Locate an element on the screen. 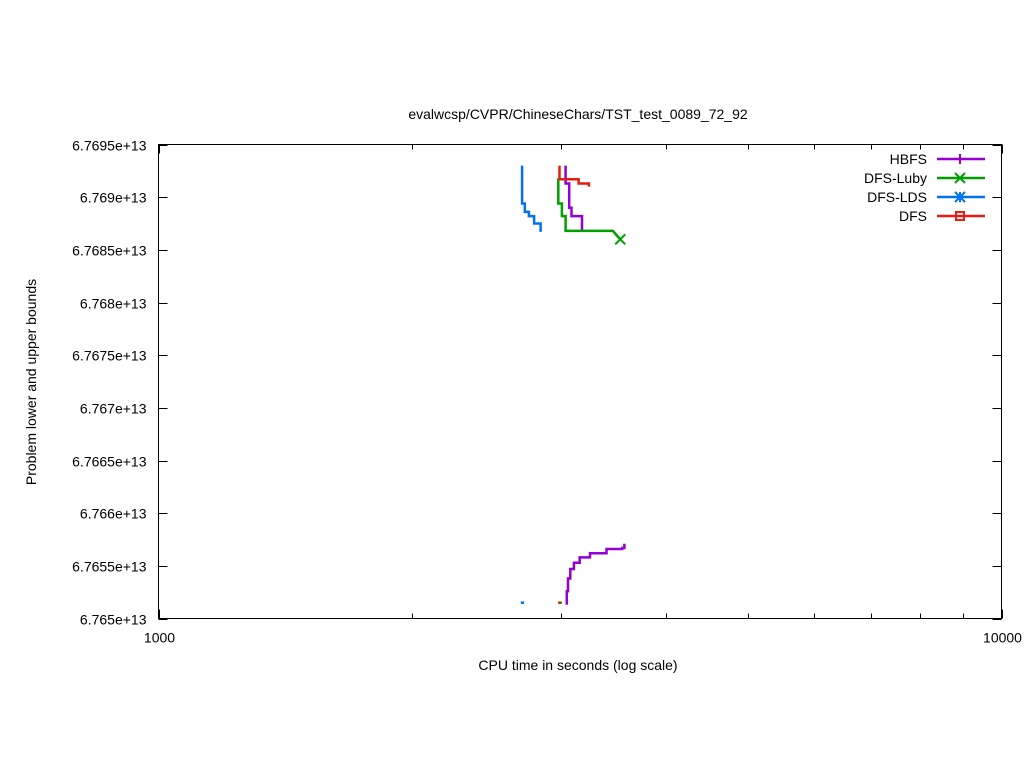 The height and width of the screenshot is (768, 1024). x-tick-label: 10000 is located at coordinates (1002, 638).